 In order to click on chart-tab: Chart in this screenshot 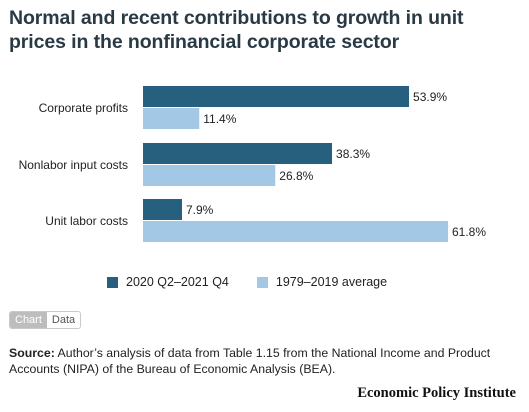, I will do `click(28, 320)`.